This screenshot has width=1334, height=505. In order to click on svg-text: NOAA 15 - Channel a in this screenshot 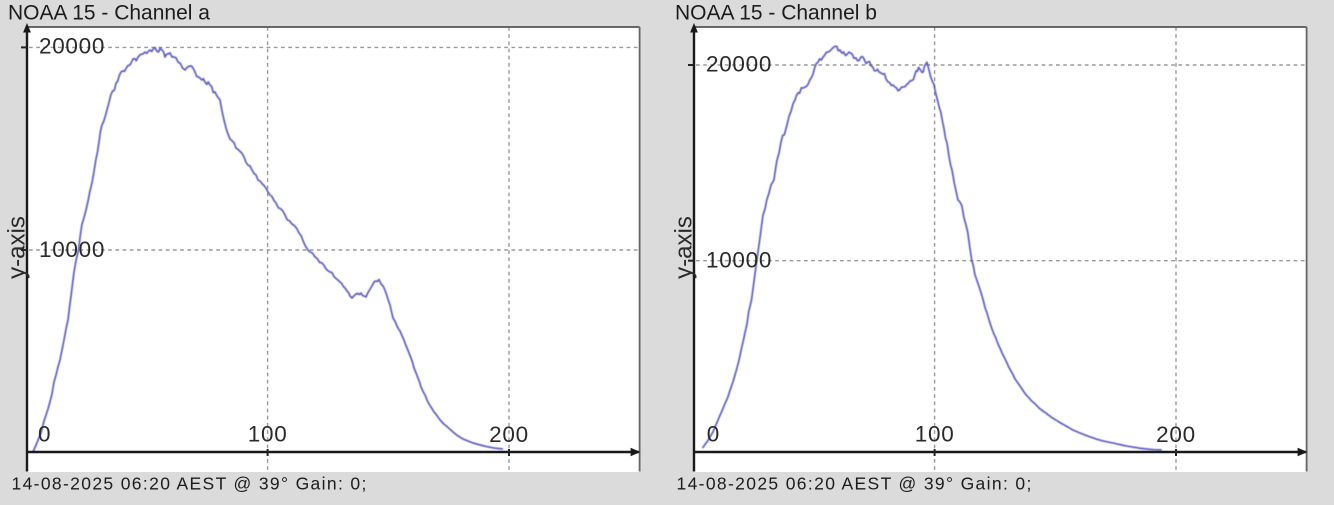, I will do `click(109, 13)`.